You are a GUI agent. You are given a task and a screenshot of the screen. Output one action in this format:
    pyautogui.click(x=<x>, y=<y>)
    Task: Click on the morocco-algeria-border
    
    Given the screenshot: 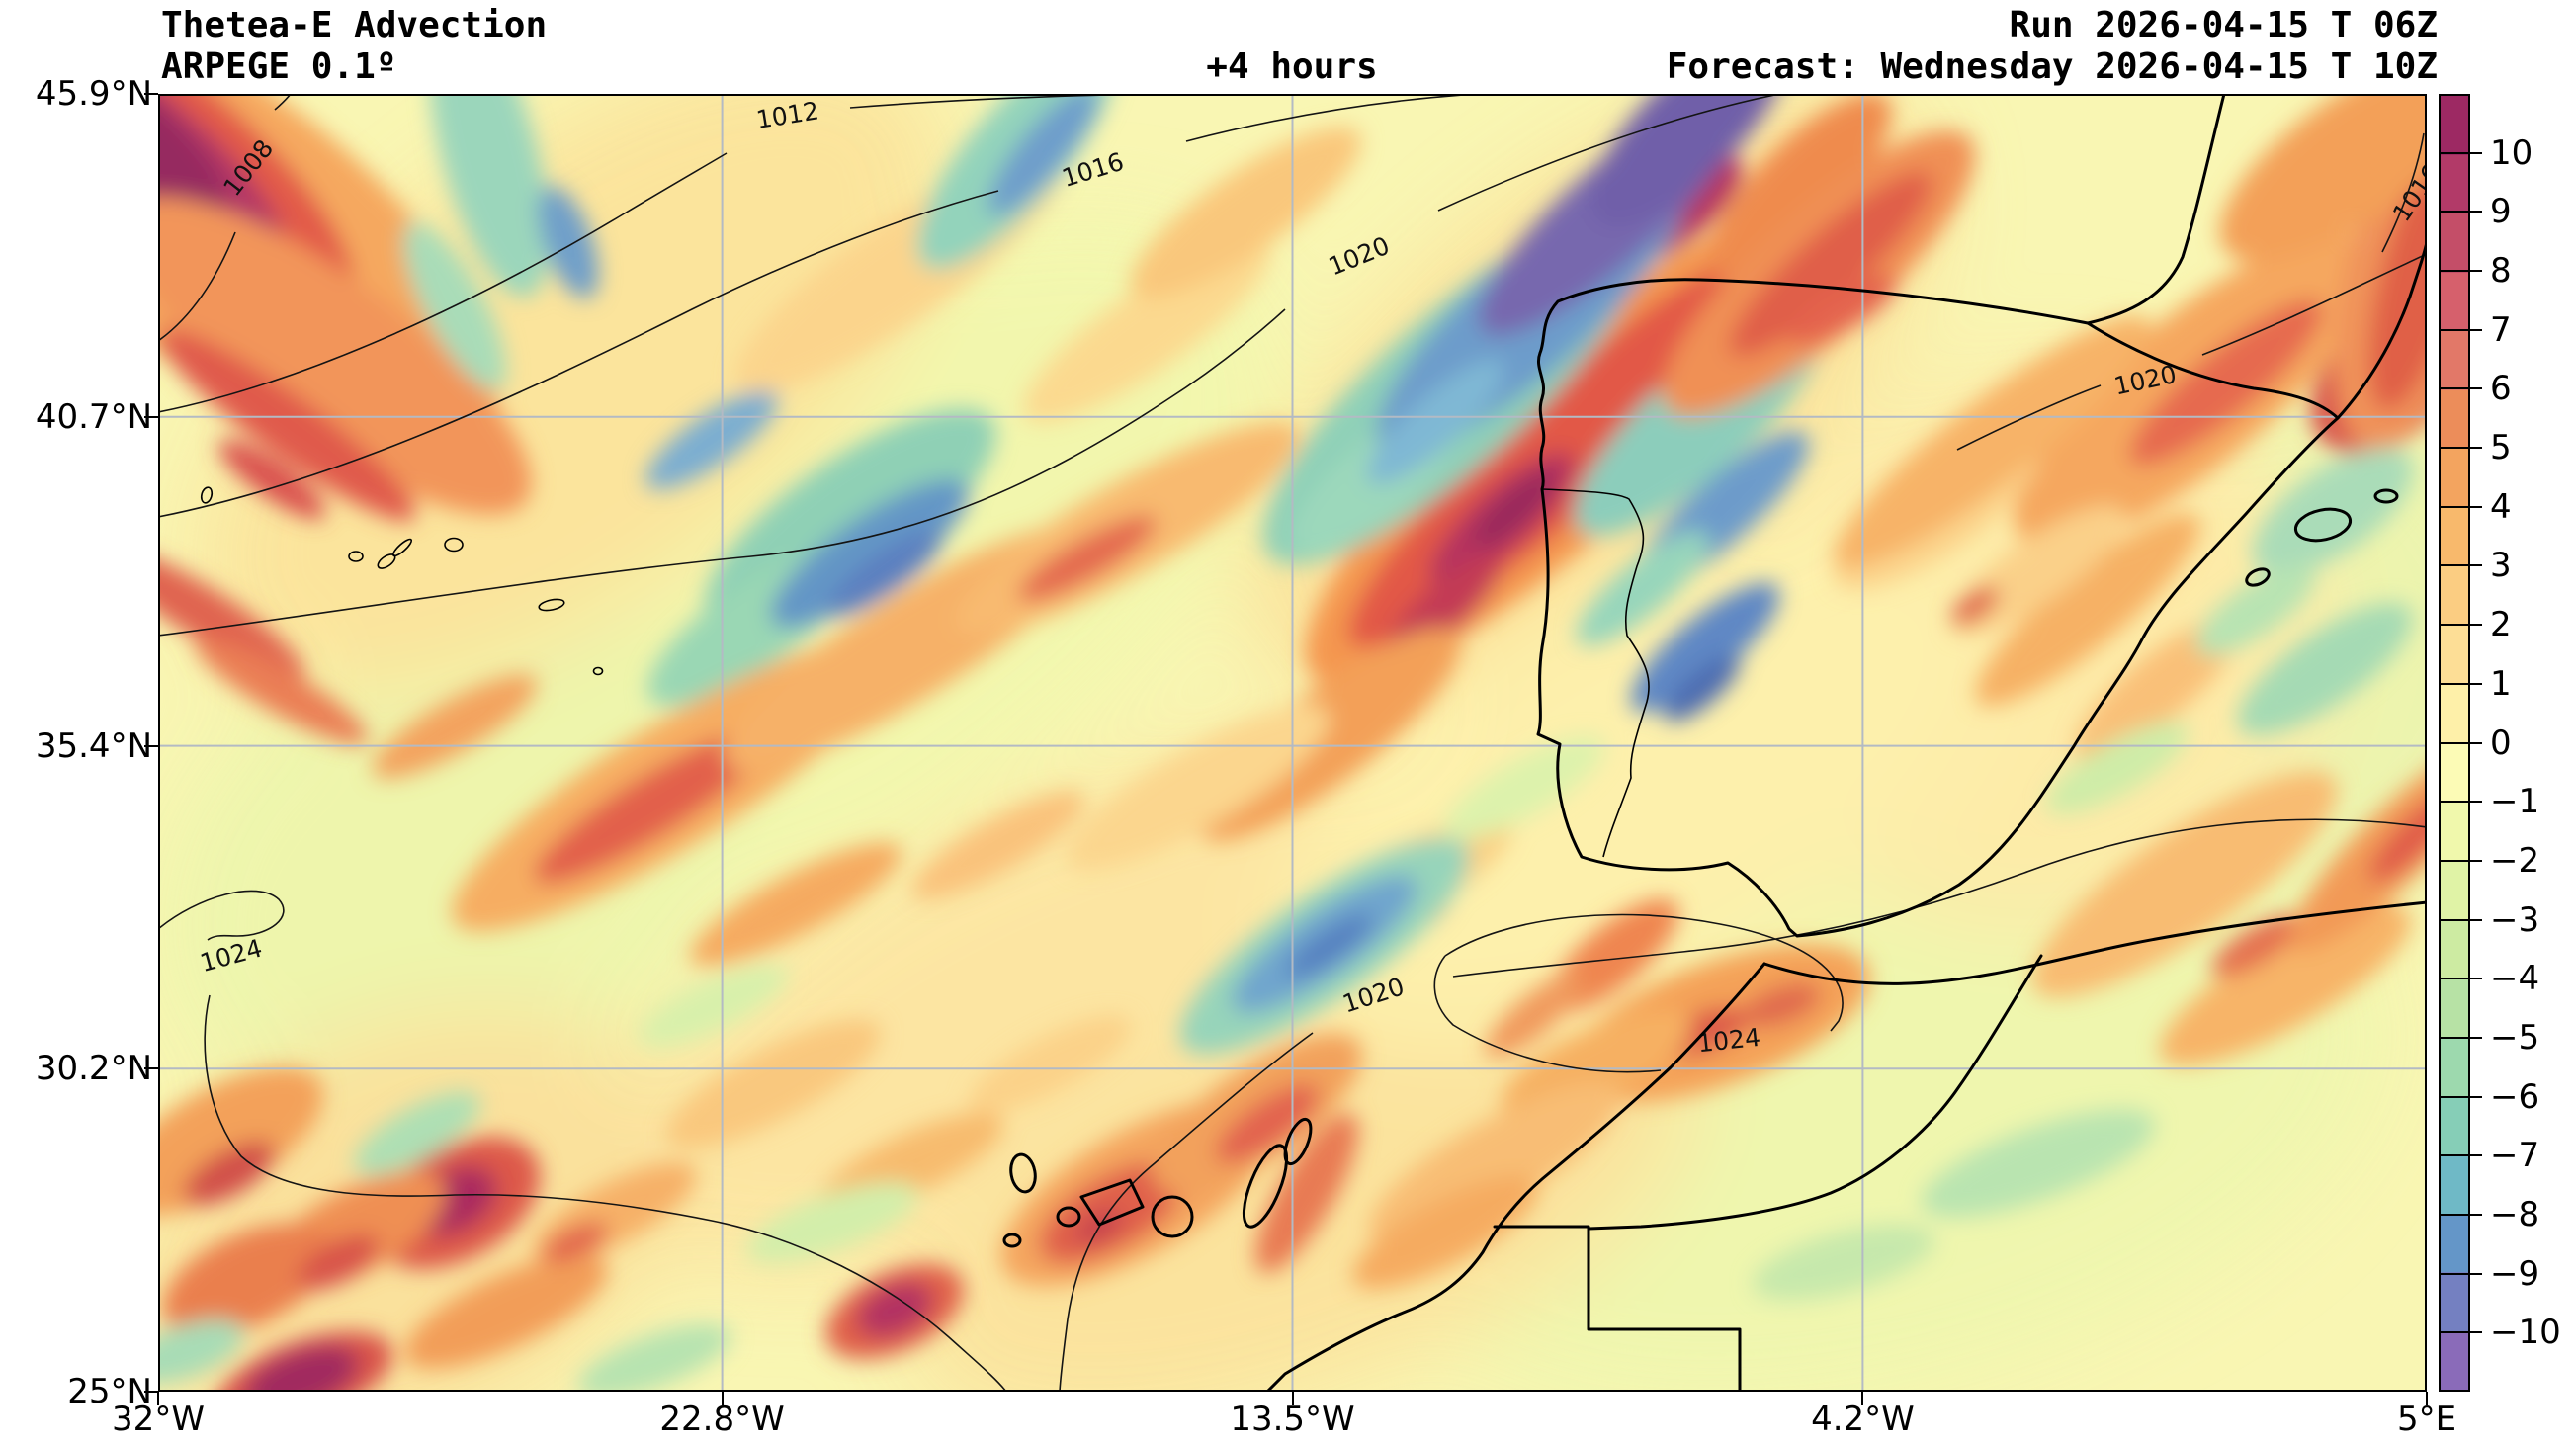 What is the action you would take?
    pyautogui.click(x=1815, y=1092)
    